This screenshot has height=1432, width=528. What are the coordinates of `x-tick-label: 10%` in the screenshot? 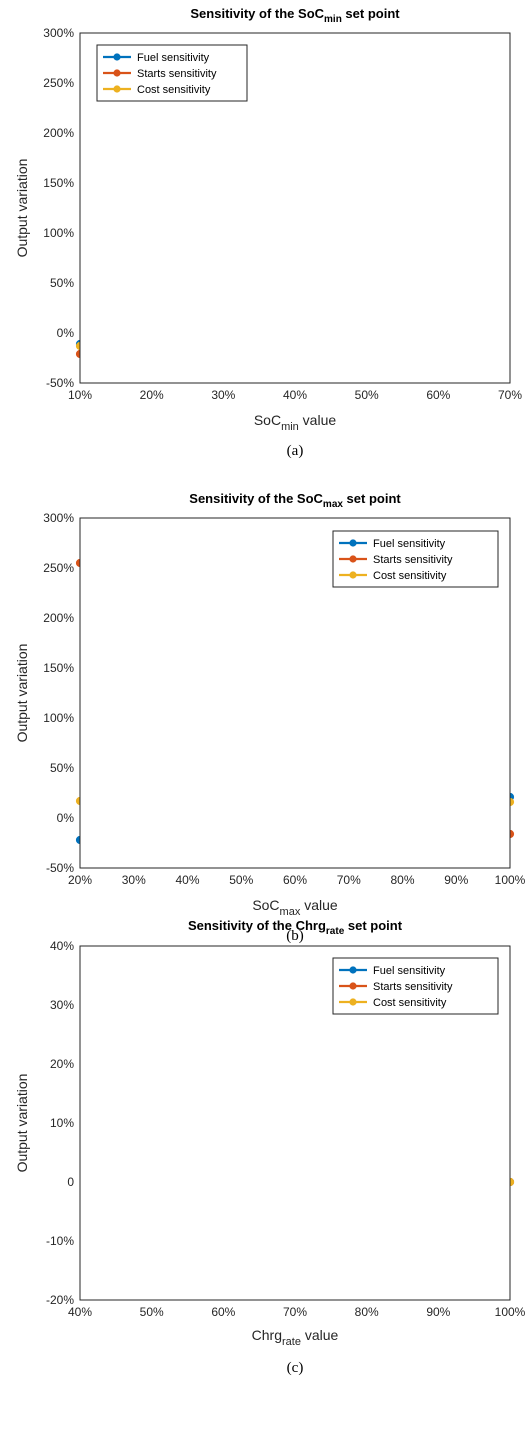 It's located at (80, 395).